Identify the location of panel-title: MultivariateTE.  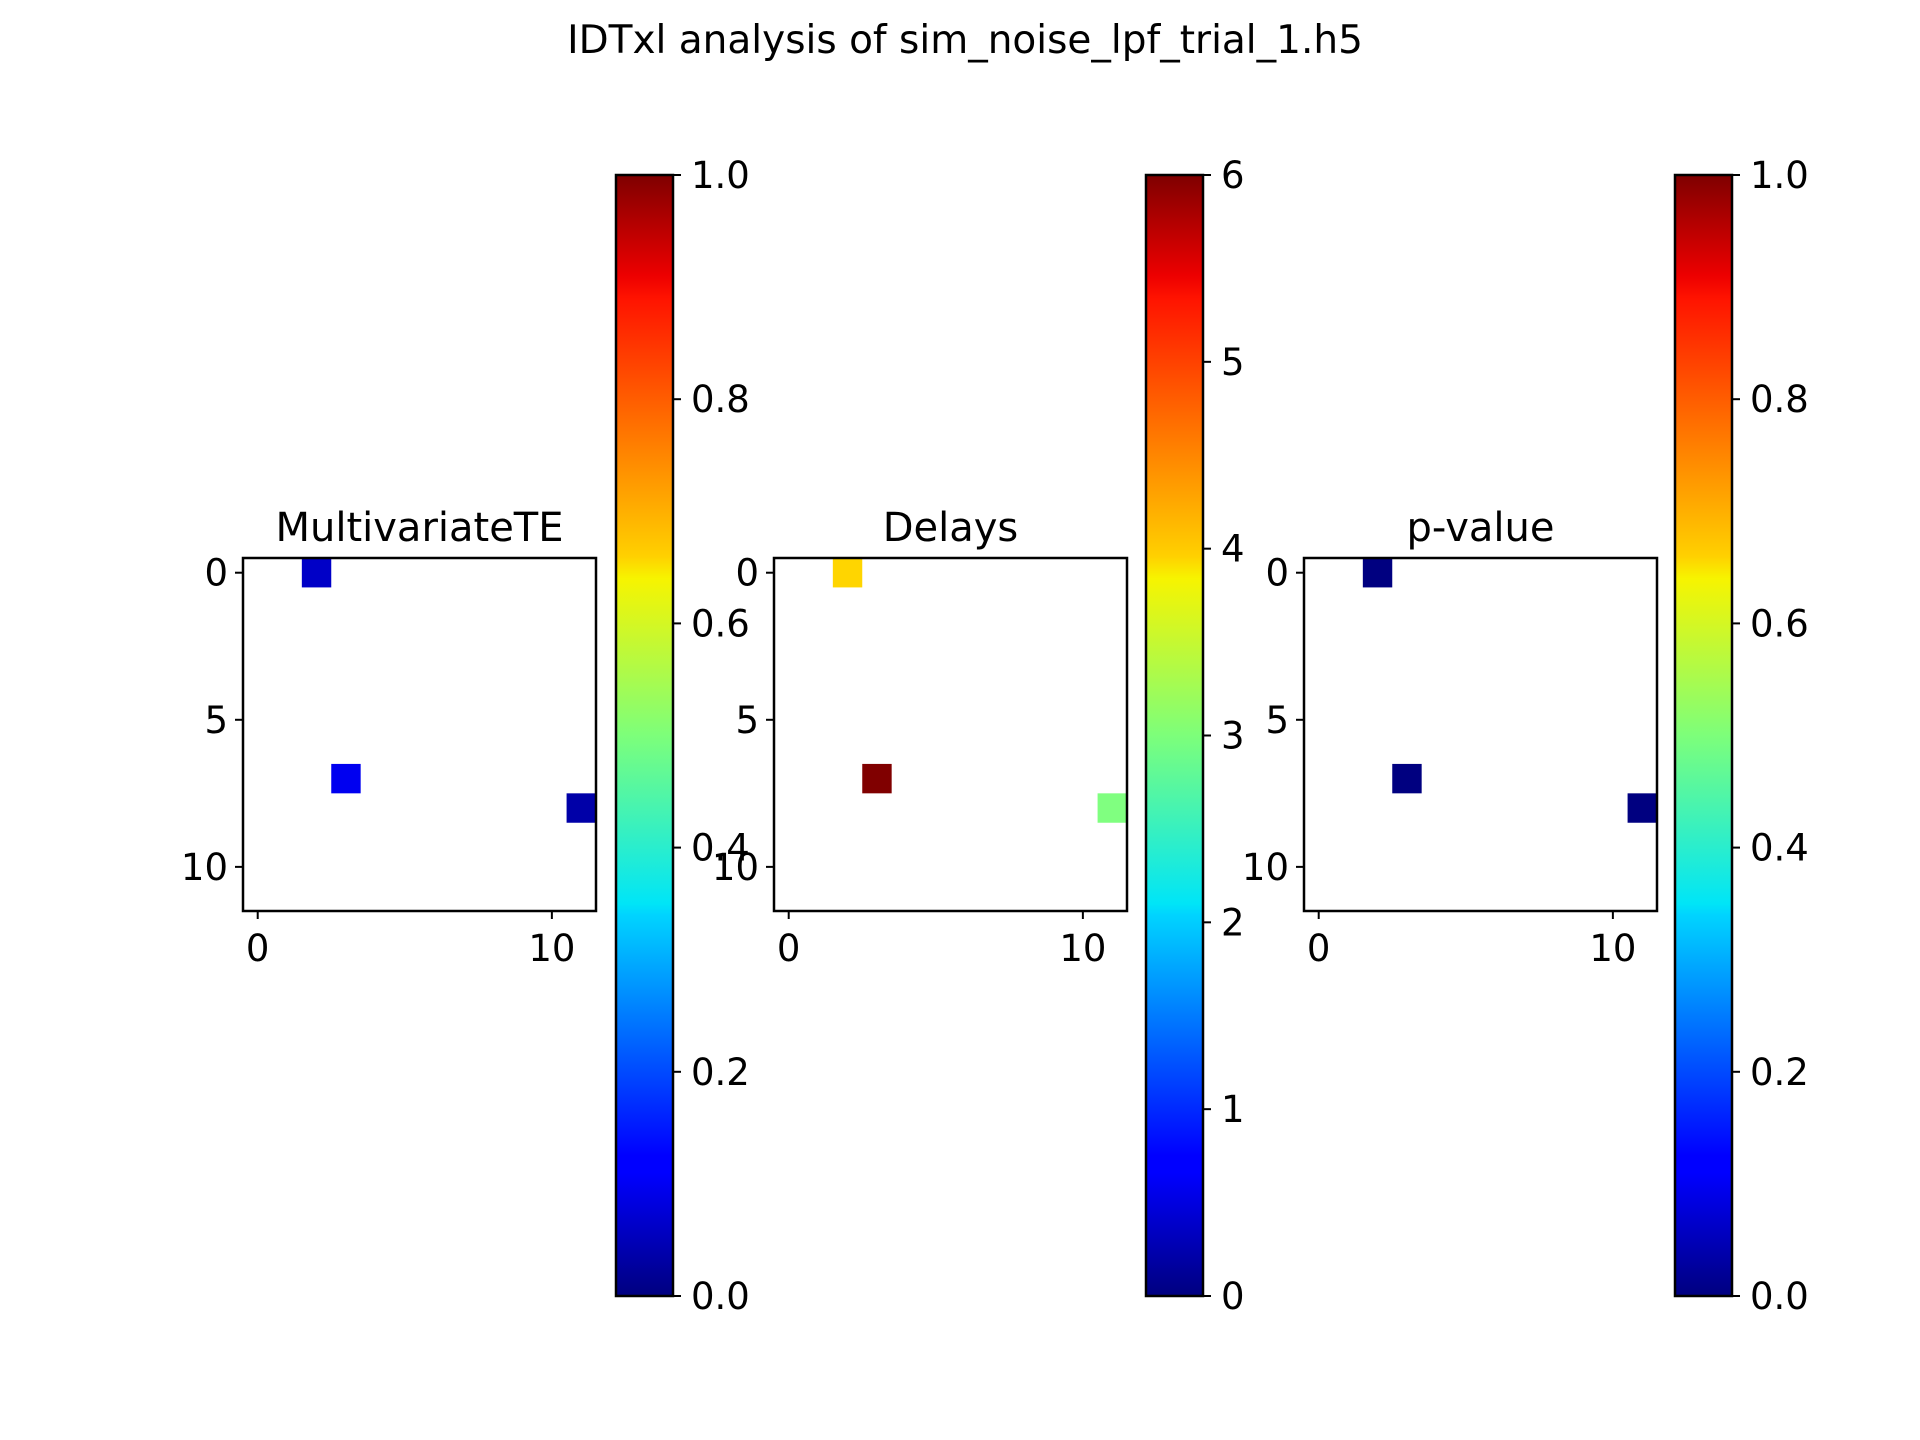
(419, 528).